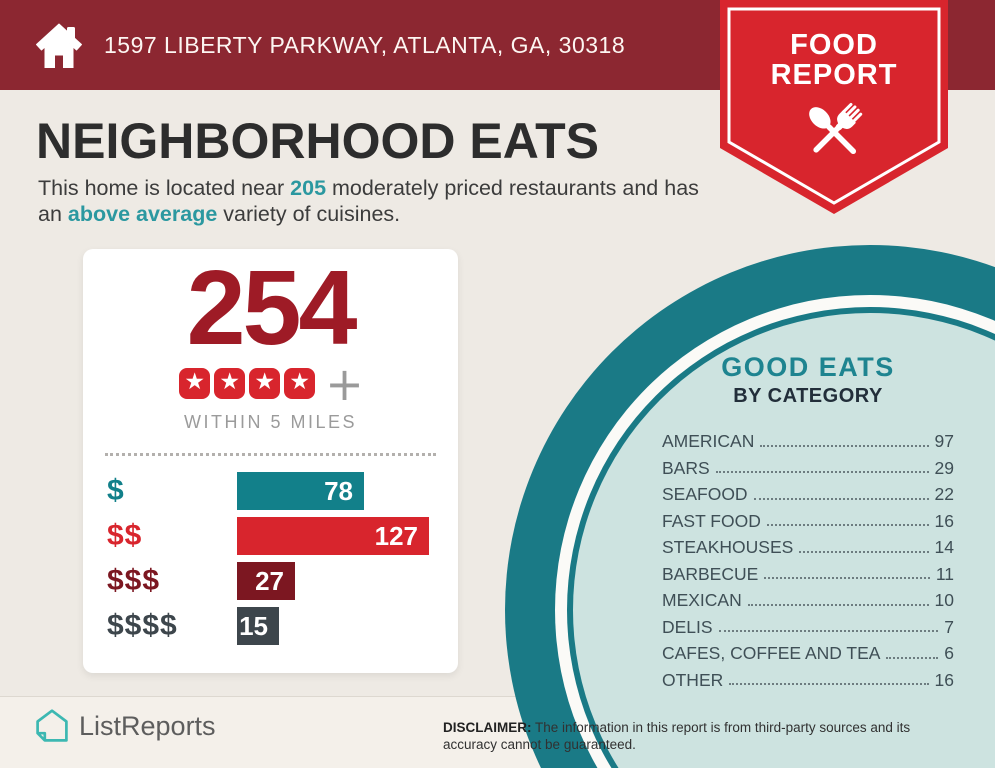 The image size is (995, 768). What do you see at coordinates (396, 535) in the screenshot?
I see `price-bar-value: 127` at bounding box center [396, 535].